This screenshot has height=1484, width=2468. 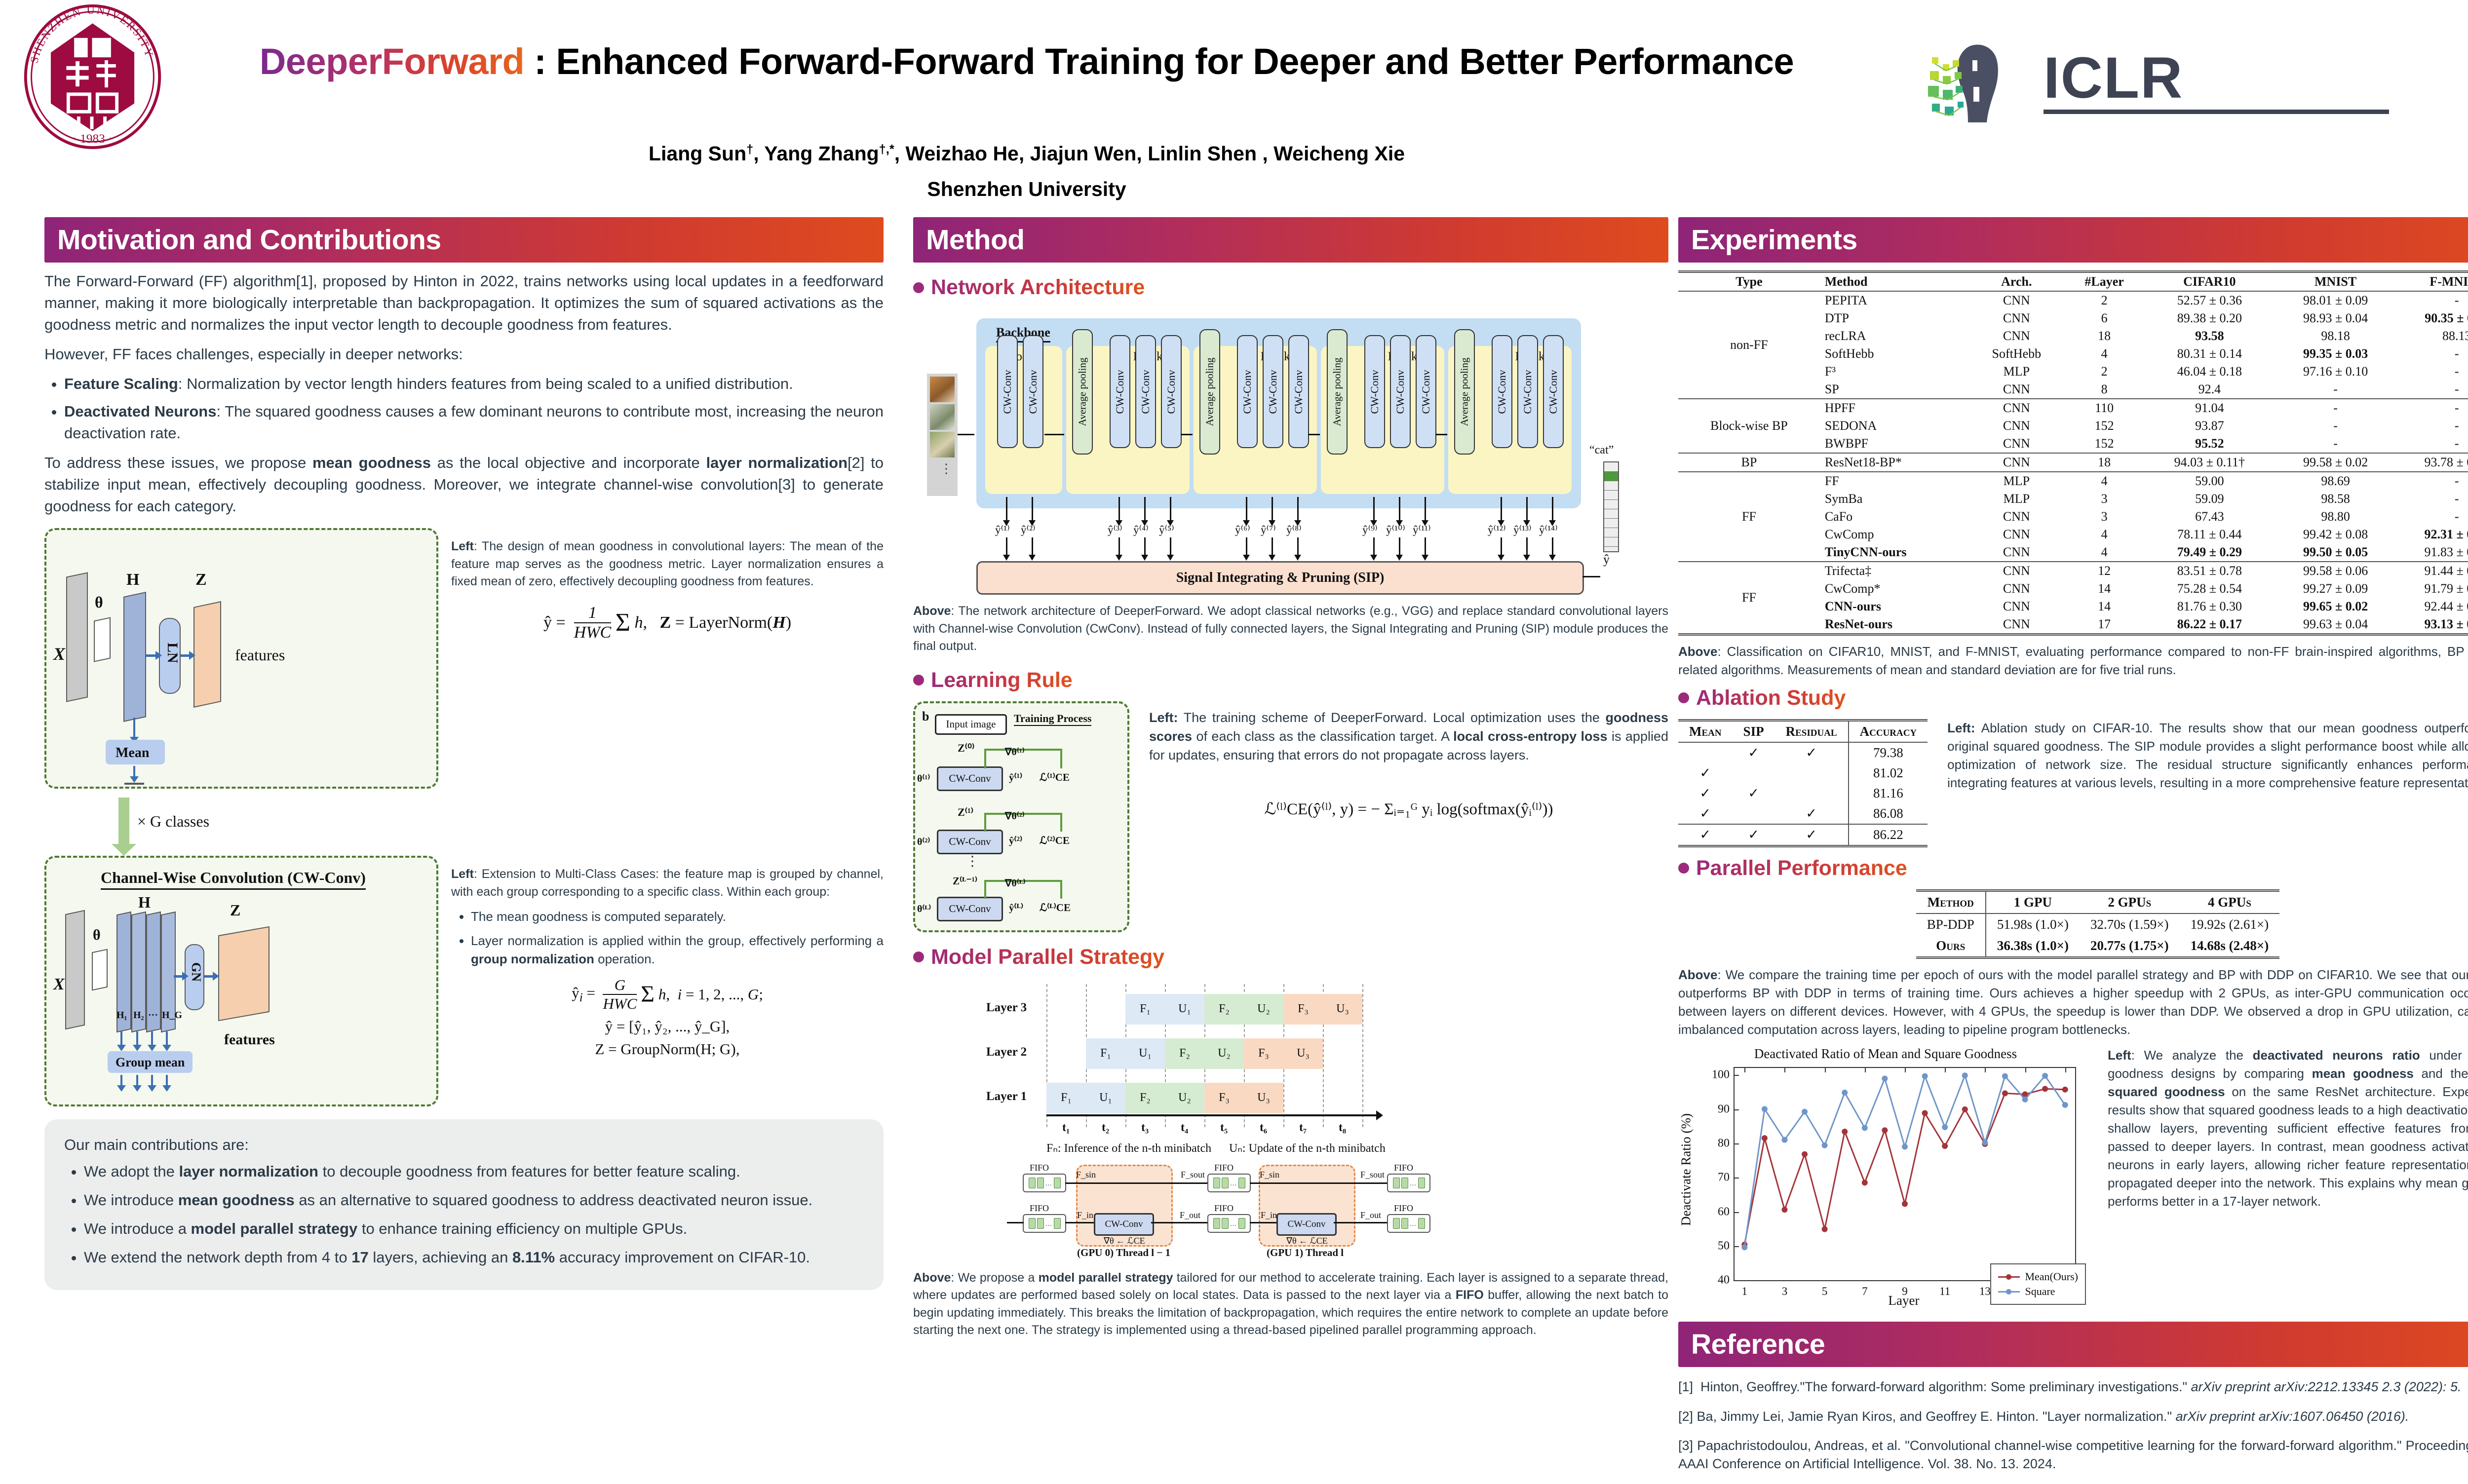 What do you see at coordinates (965, 881) in the screenshot?
I see `label-zL: Z⁽ᴸ⁻¹⁾` at bounding box center [965, 881].